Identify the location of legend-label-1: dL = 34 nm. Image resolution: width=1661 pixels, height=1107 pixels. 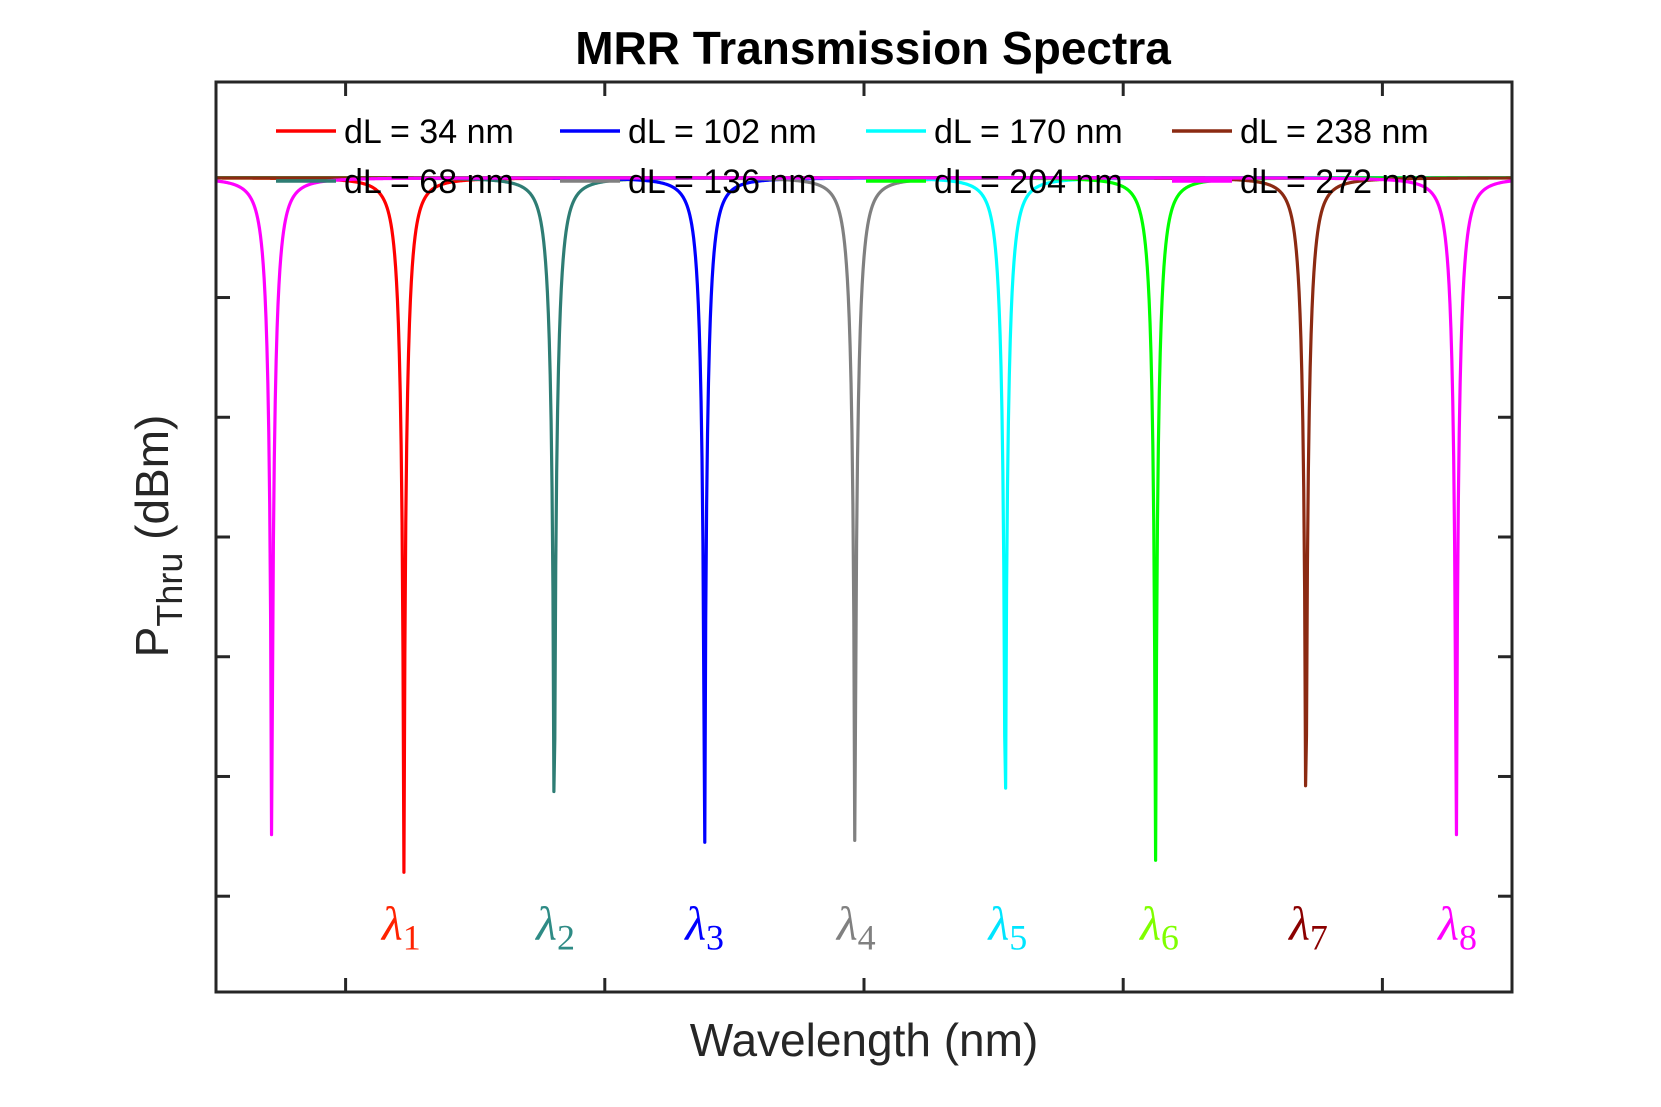
(429, 132).